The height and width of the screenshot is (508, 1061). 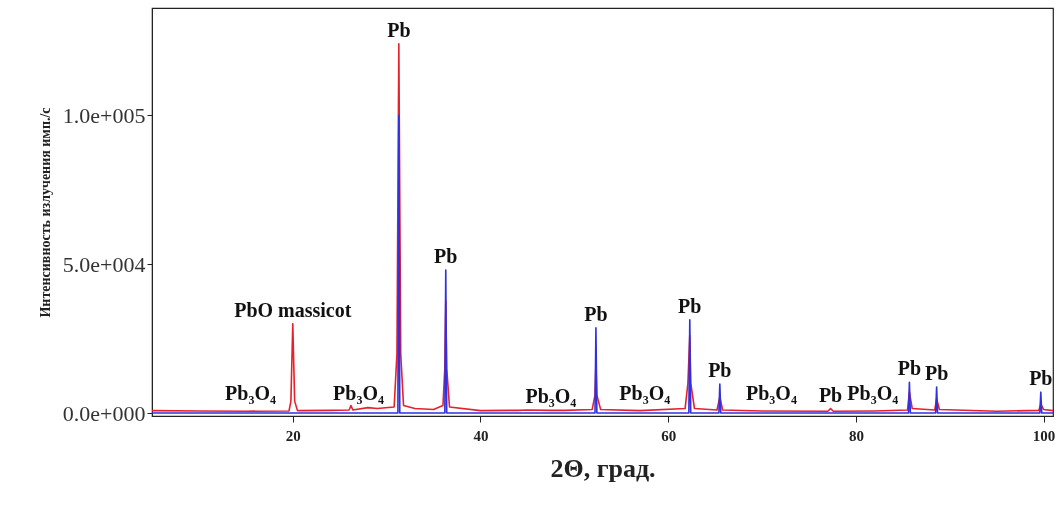 What do you see at coordinates (481, 435) in the screenshot?
I see `x-tick-label: 40` at bounding box center [481, 435].